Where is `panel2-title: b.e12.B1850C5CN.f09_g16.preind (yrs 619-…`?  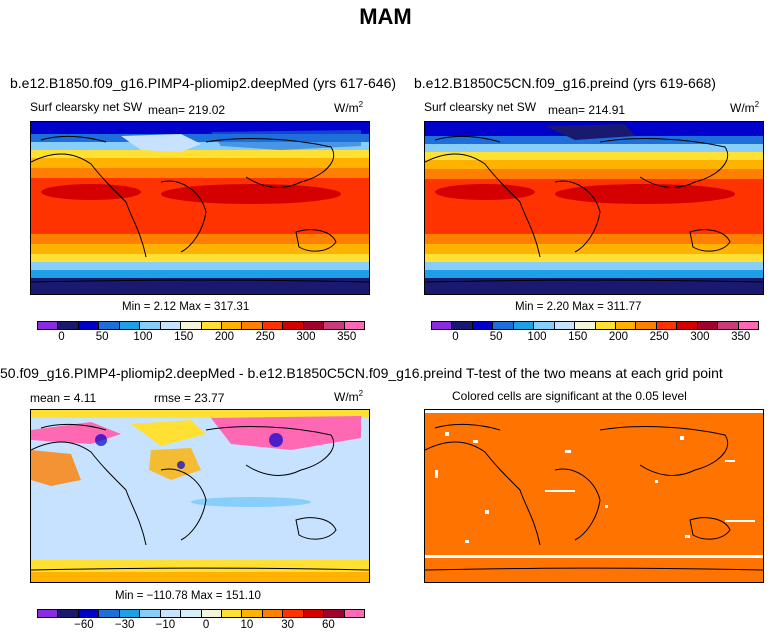 panel2-title: b.e12.B1850C5CN.f09_g16.preind (yrs 619-… is located at coordinates (565, 83).